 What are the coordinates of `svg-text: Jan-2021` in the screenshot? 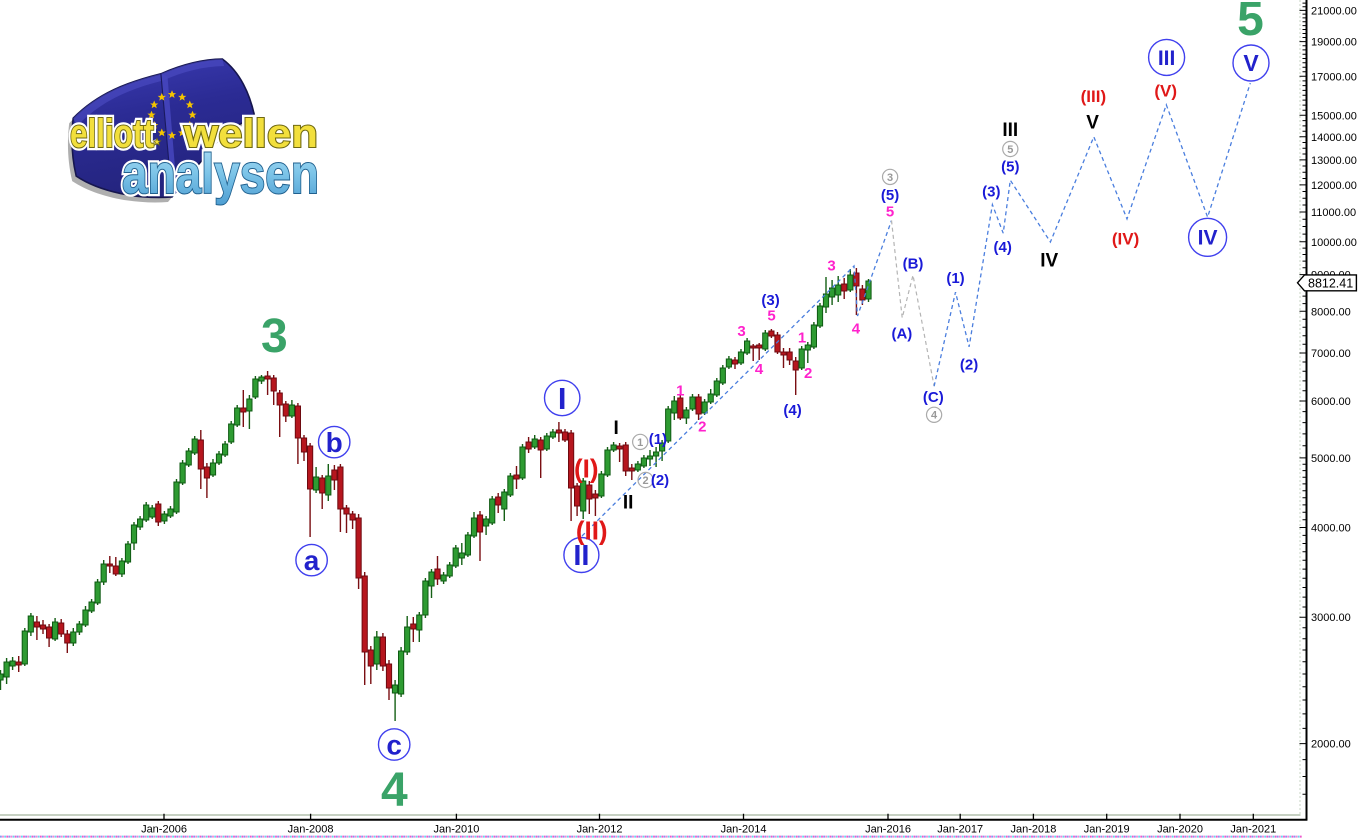 It's located at (1253, 830).